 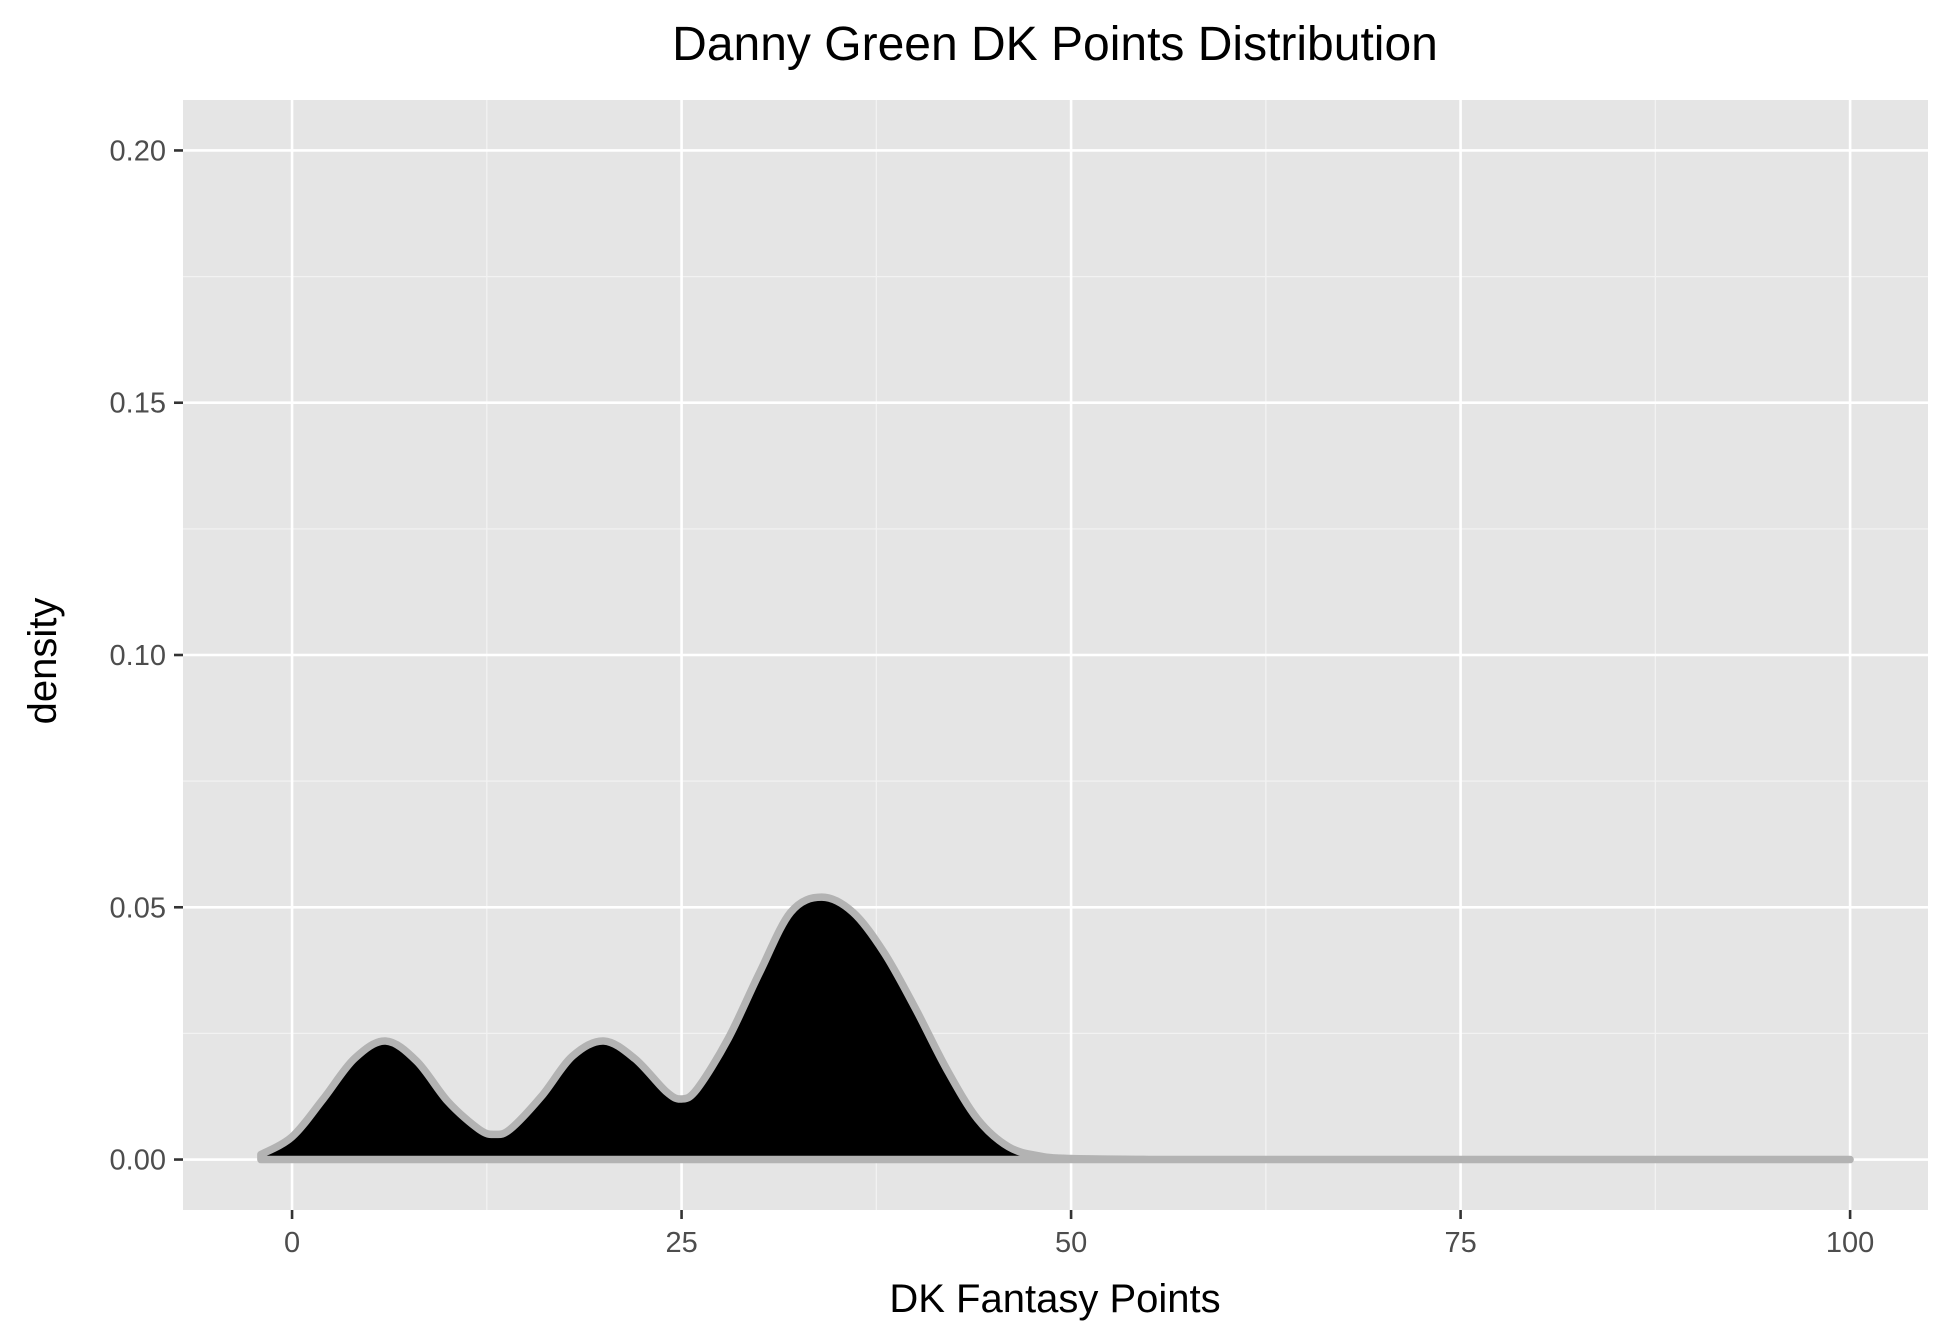 I want to click on y-tick-label: 0.05, so click(x=138, y=908).